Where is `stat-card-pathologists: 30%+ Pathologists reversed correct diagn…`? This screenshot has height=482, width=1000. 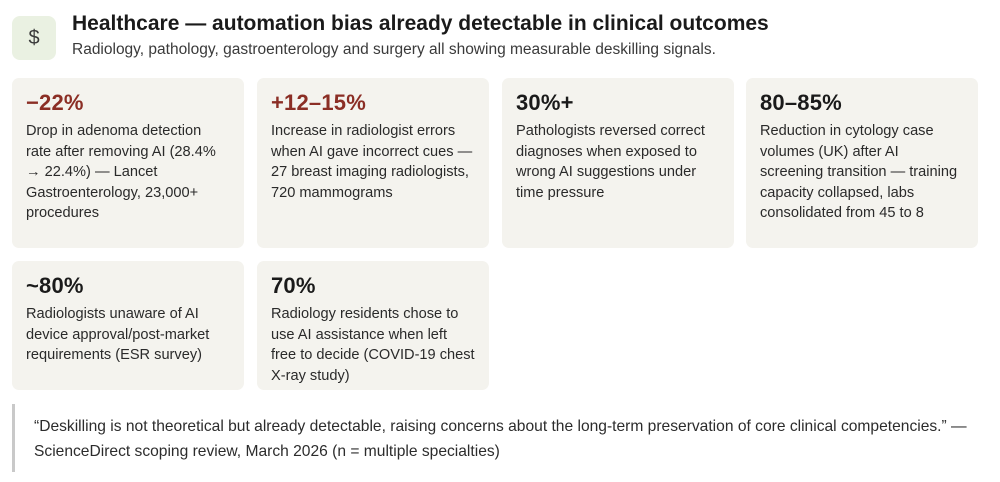
stat-card-pathologists: 30%+ Pathologists reversed correct diagn… is located at coordinates (618, 163).